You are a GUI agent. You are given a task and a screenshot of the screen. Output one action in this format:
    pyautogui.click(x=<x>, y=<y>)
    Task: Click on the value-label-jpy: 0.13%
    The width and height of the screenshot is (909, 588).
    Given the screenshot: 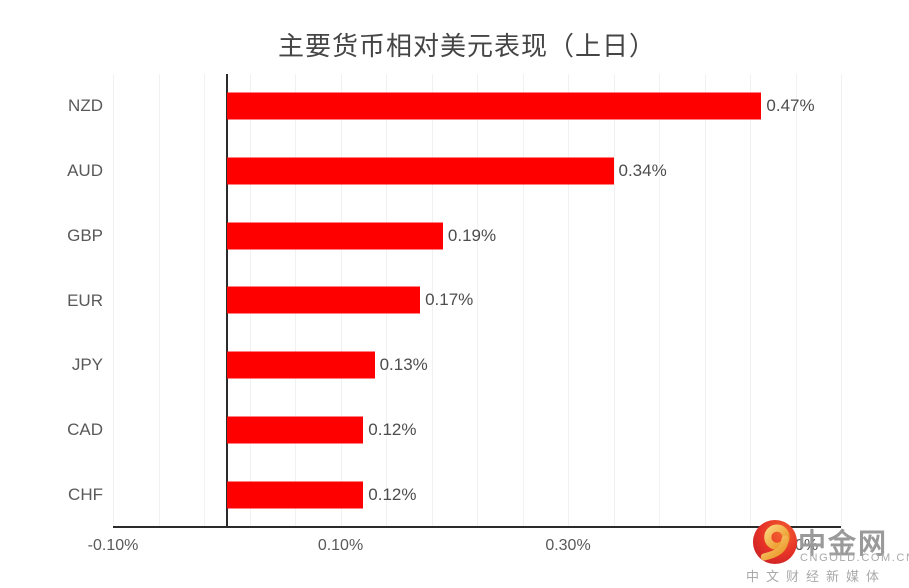 What is the action you would take?
    pyautogui.click(x=403, y=365)
    